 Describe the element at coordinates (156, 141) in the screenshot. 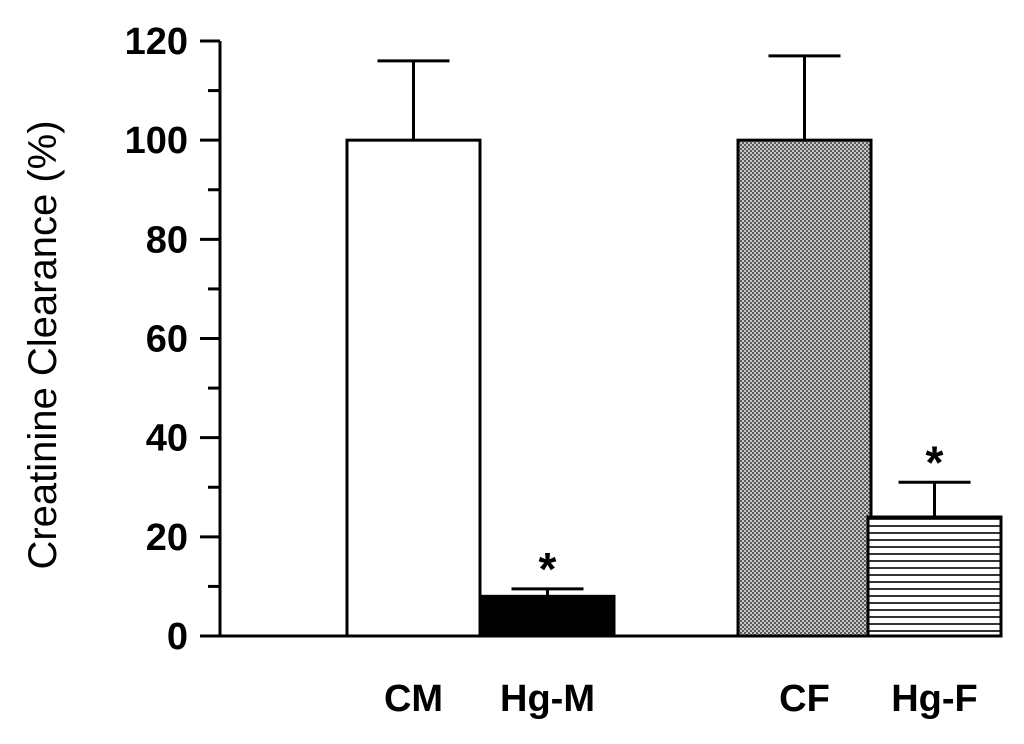

I see `y-tick-label: 100` at that location.